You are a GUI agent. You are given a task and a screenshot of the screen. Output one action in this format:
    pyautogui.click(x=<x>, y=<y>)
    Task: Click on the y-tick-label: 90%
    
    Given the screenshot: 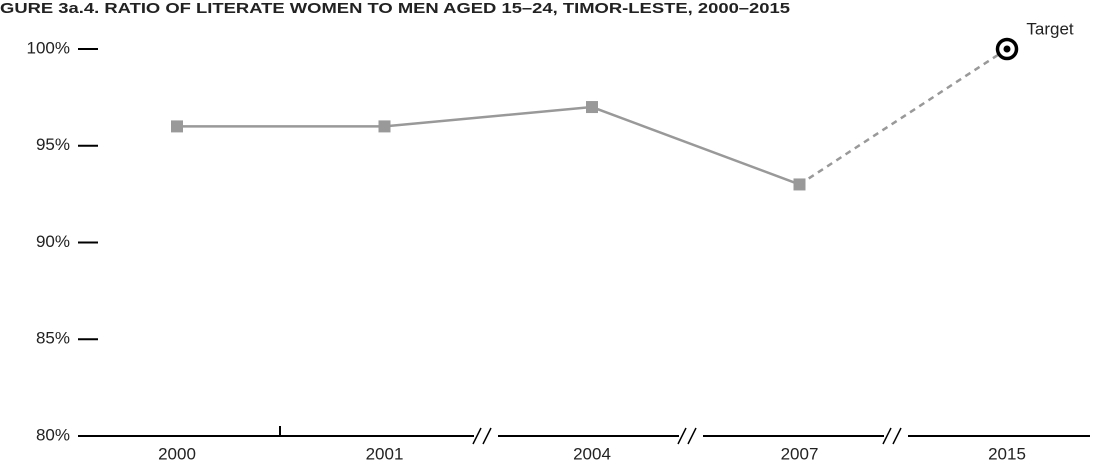 What is the action you would take?
    pyautogui.click(x=53, y=241)
    